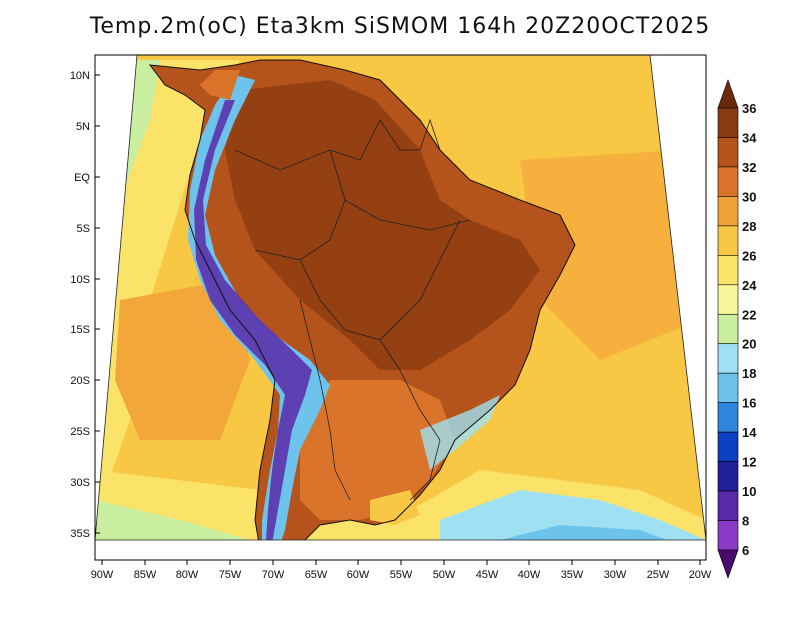 This screenshot has width=800, height=618. What do you see at coordinates (728, 564) in the screenshot?
I see `colorbar-bottom-arrow` at bounding box center [728, 564].